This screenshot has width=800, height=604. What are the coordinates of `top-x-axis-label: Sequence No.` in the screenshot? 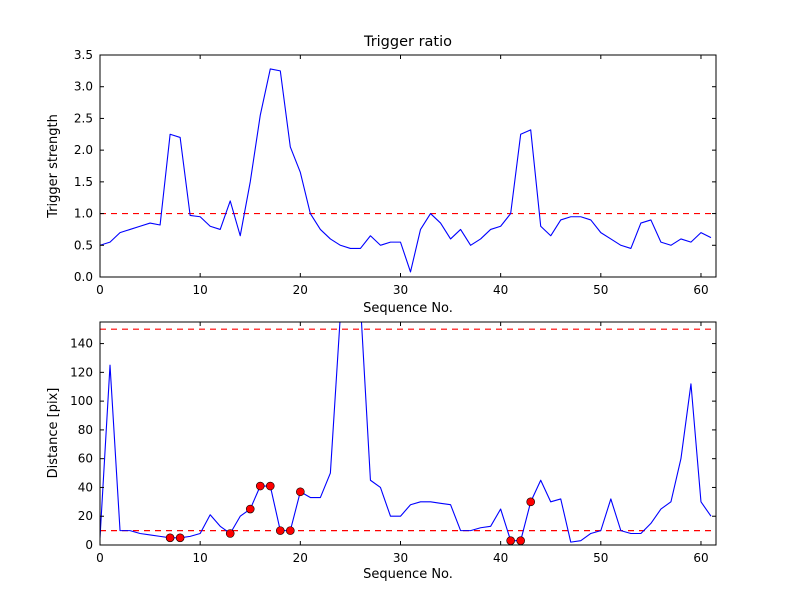 It's located at (408, 308).